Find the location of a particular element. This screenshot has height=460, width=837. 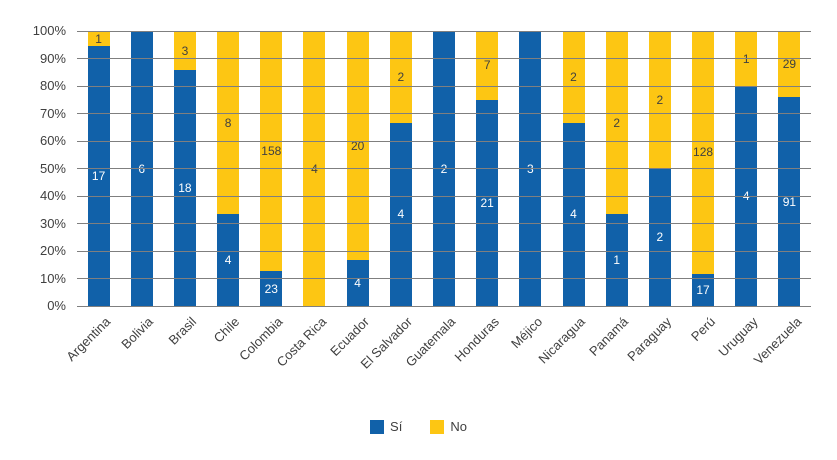

x-axis-label: Perú is located at coordinates (702, 329).